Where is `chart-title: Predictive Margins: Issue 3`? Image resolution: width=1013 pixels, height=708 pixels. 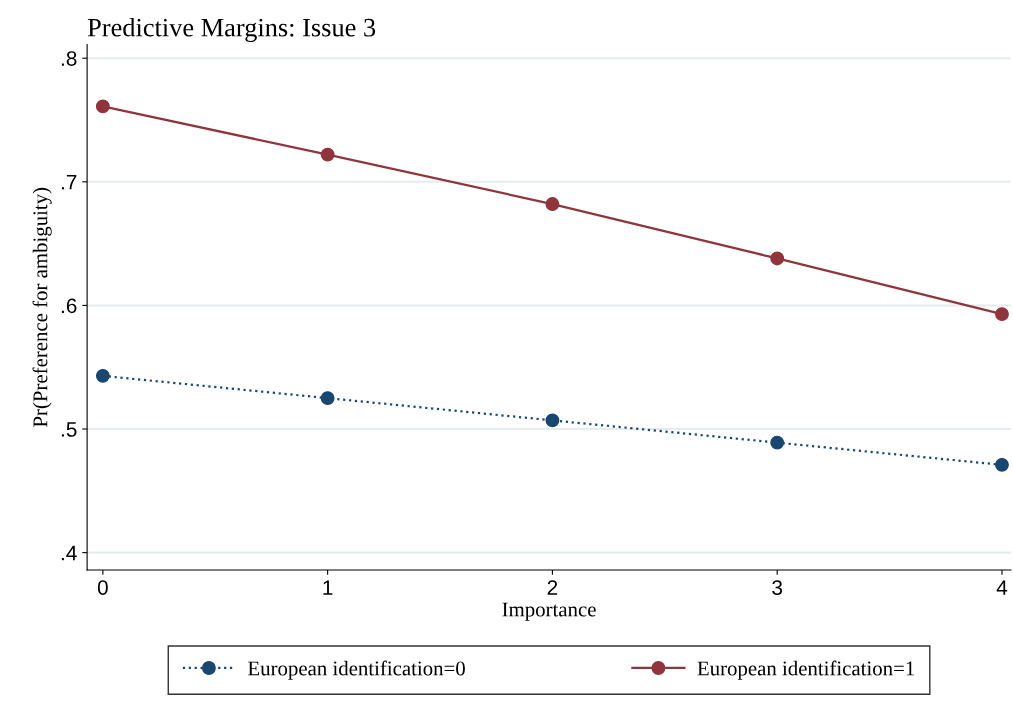
chart-title: Predictive Margins: Issue 3 is located at coordinates (231, 29).